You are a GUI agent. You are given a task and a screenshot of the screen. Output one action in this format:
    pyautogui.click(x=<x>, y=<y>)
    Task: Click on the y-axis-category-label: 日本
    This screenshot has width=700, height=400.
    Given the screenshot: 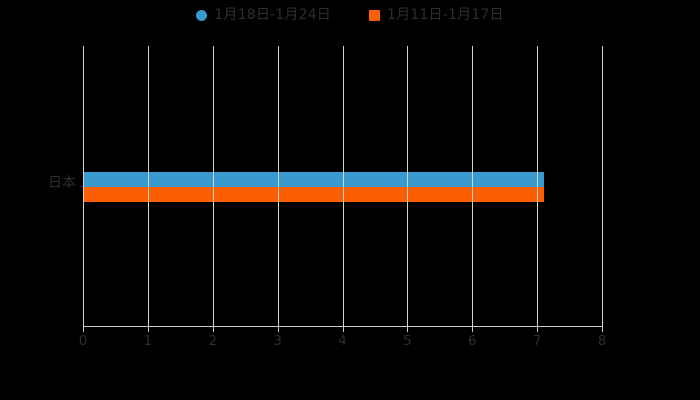 What is the action you would take?
    pyautogui.click(x=62, y=183)
    